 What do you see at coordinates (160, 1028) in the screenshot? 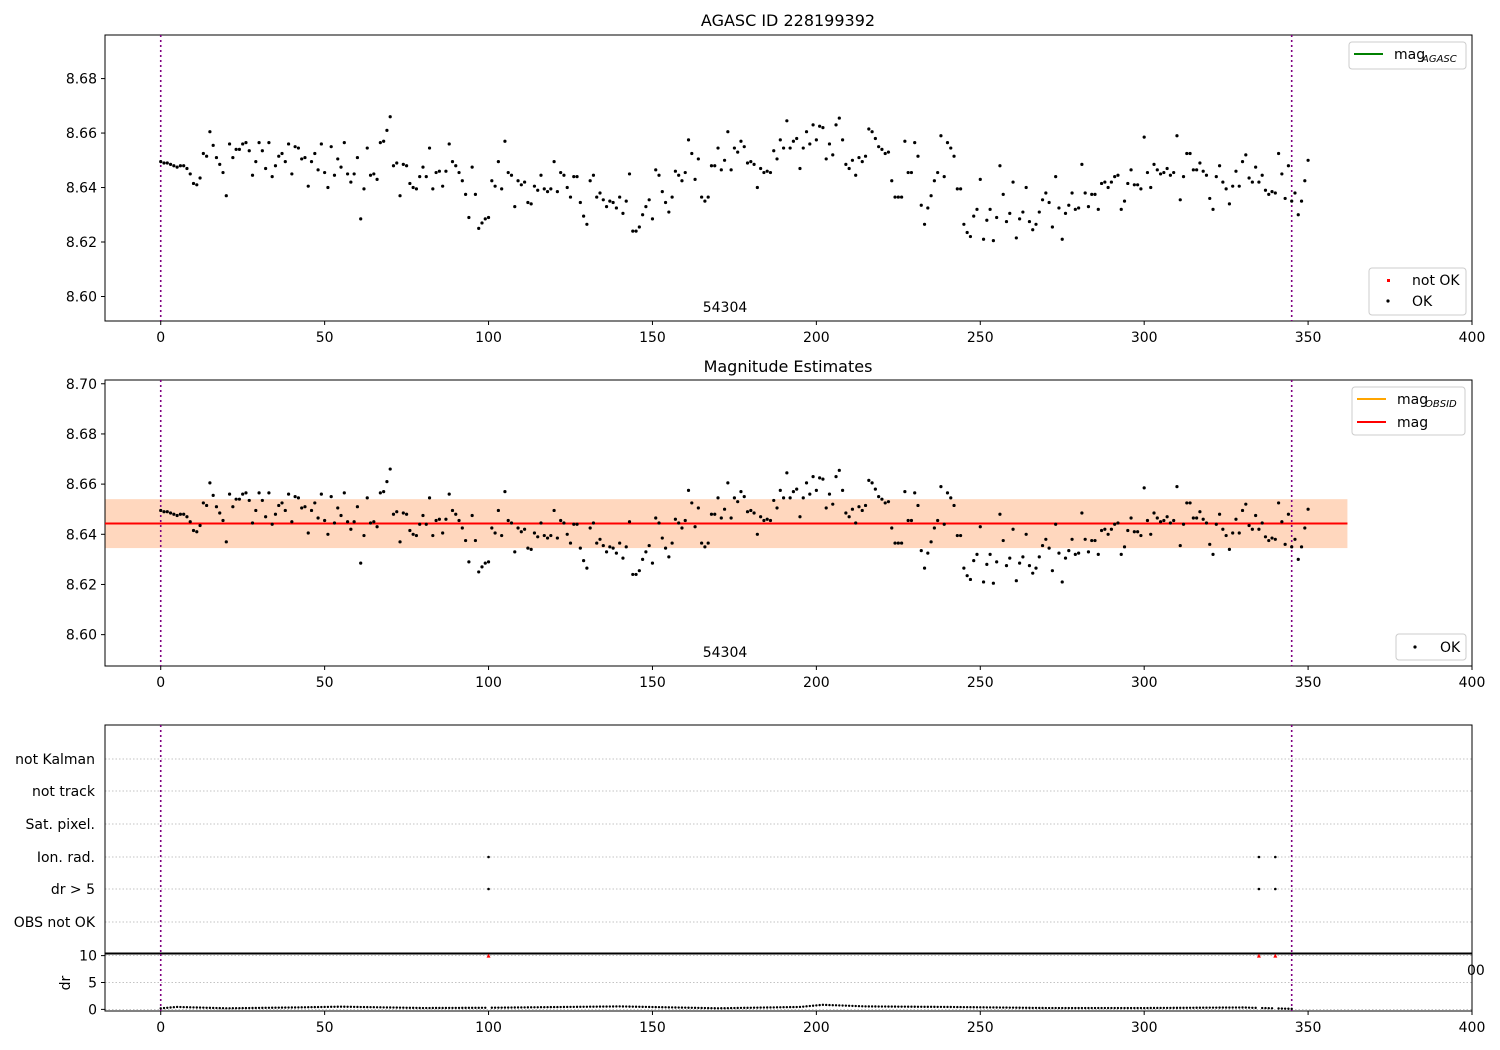
I see `x-tick-label: 0` at bounding box center [160, 1028].